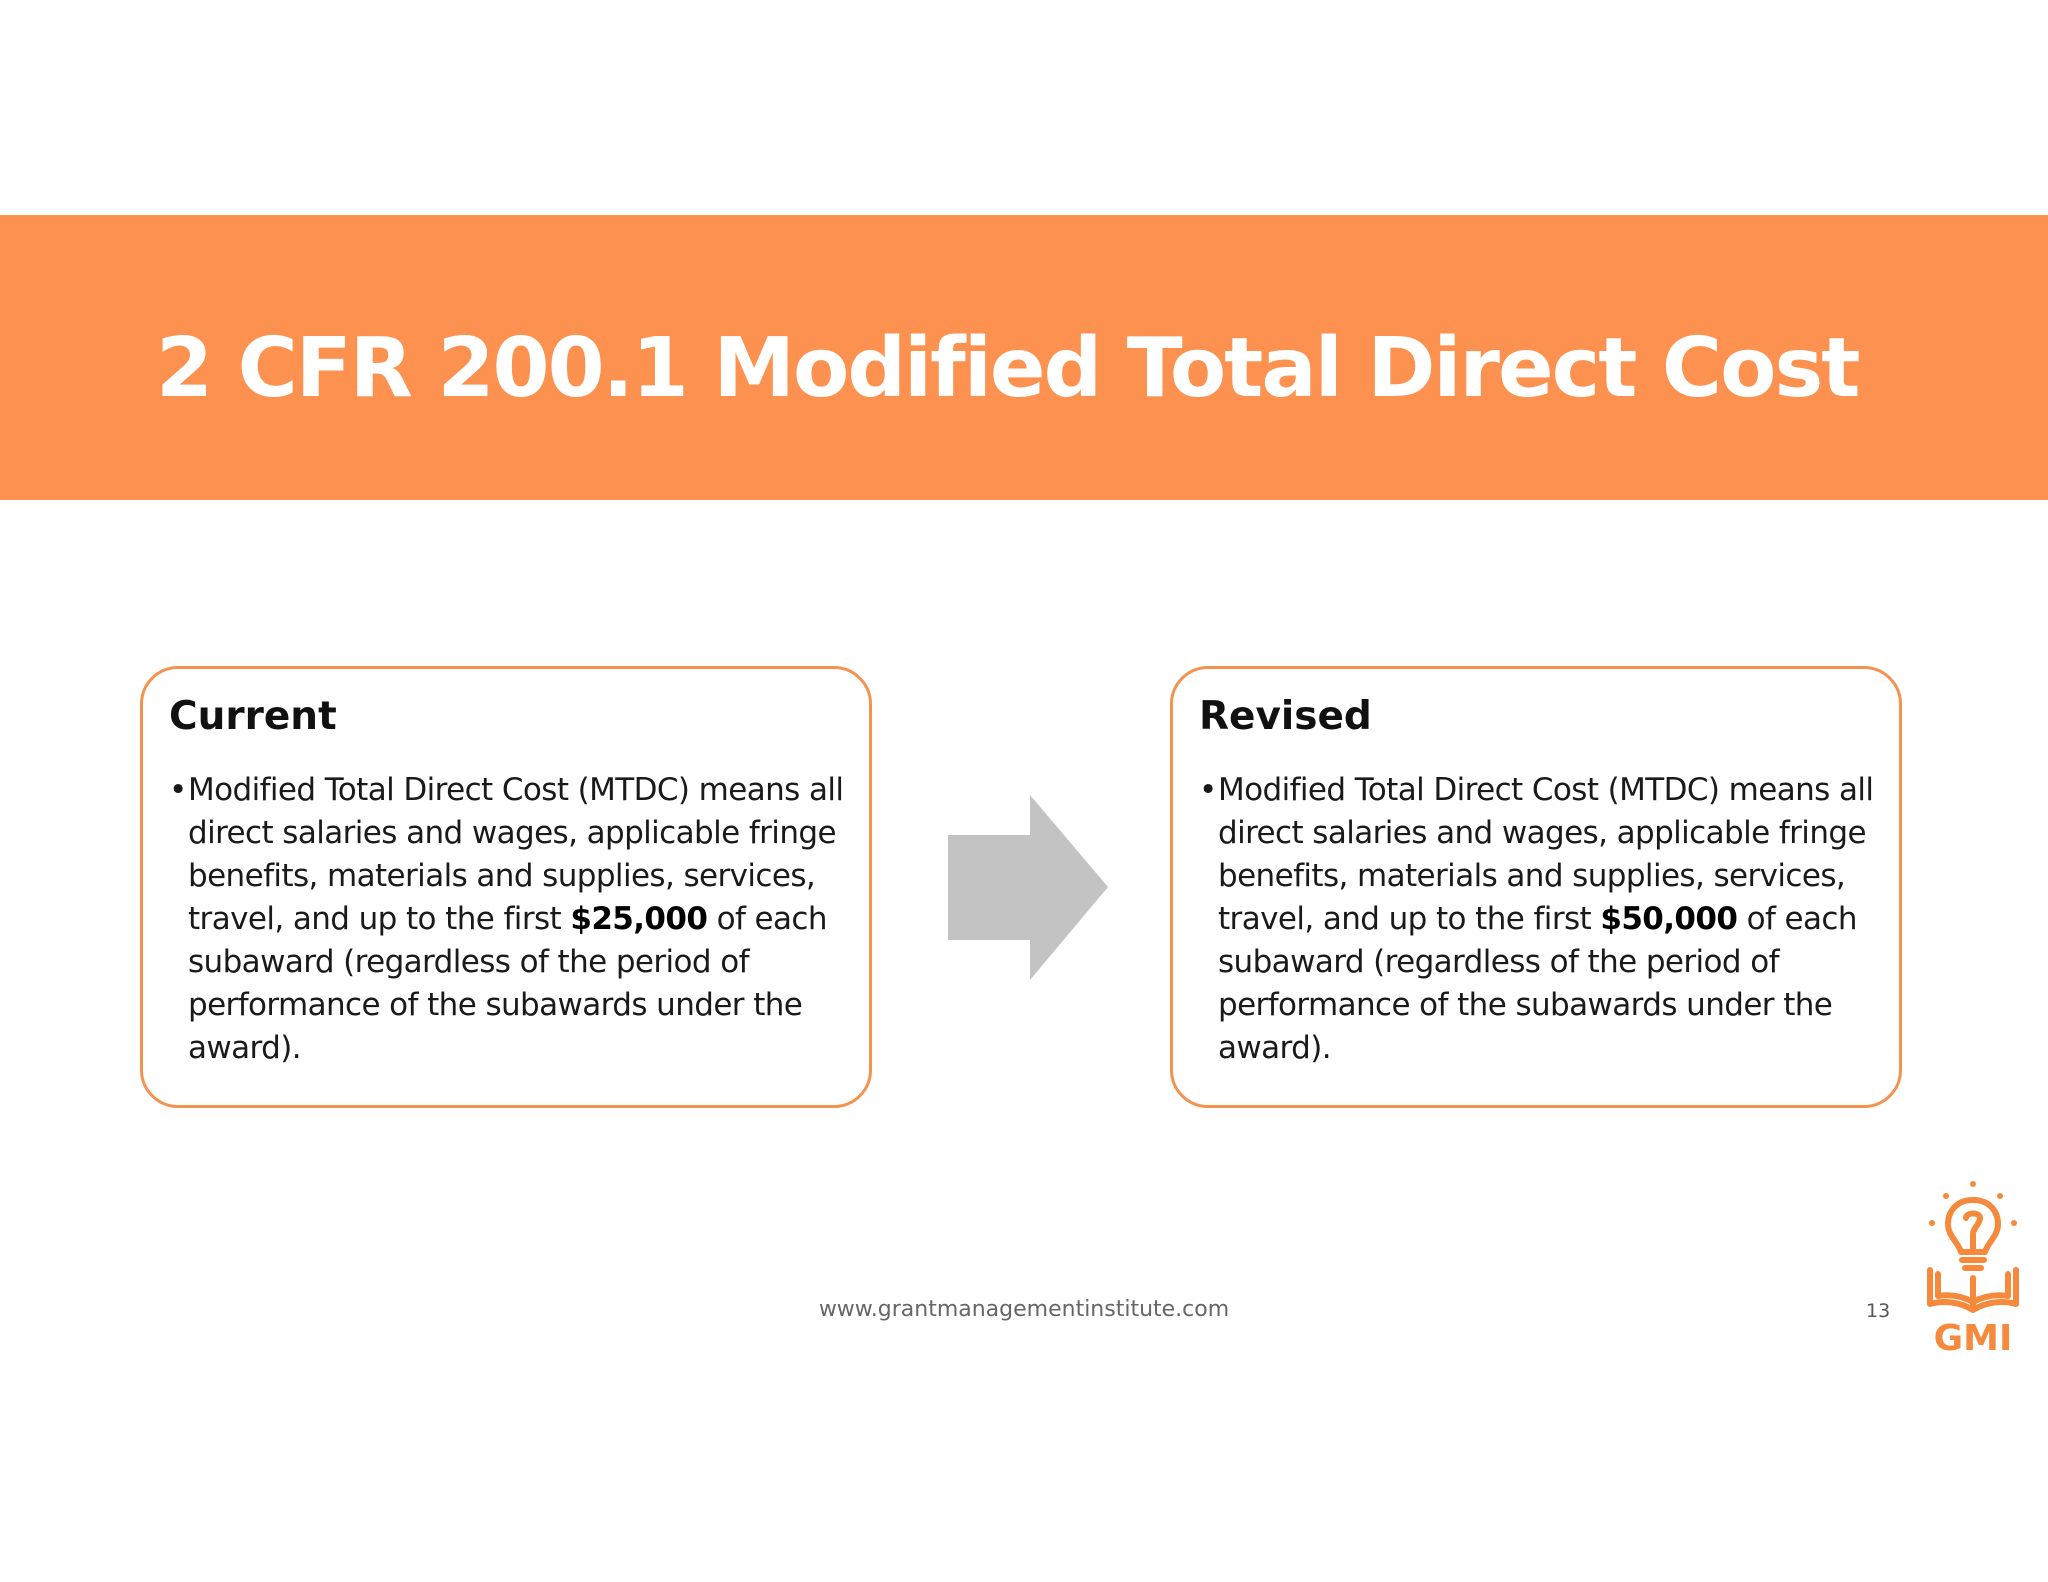 The width and height of the screenshot is (2048, 1582). Describe the element at coordinates (1973, 1338) in the screenshot. I see `logo-text: GMI` at that location.